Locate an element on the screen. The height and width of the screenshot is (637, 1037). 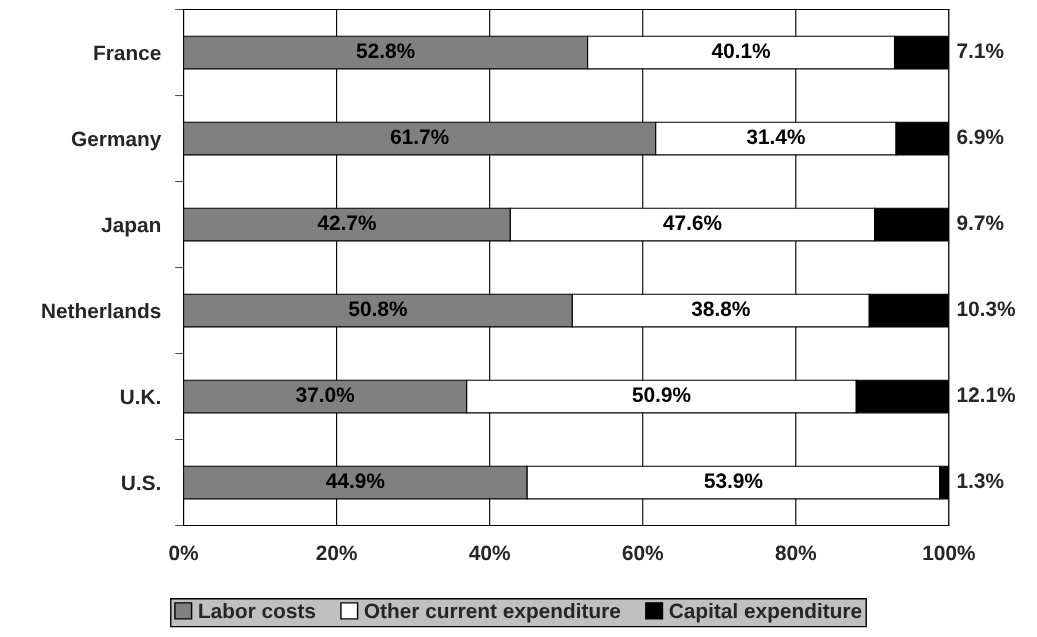
x-tick-label: 60% is located at coordinates (643, 553).